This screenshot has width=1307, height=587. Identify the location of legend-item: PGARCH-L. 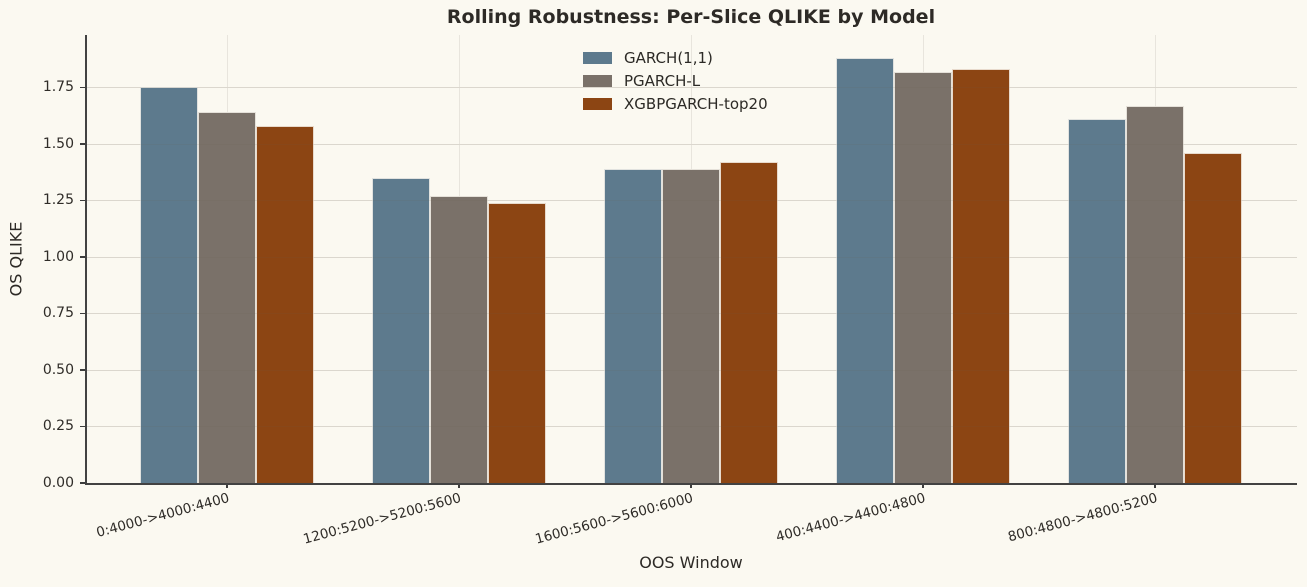
(675, 80).